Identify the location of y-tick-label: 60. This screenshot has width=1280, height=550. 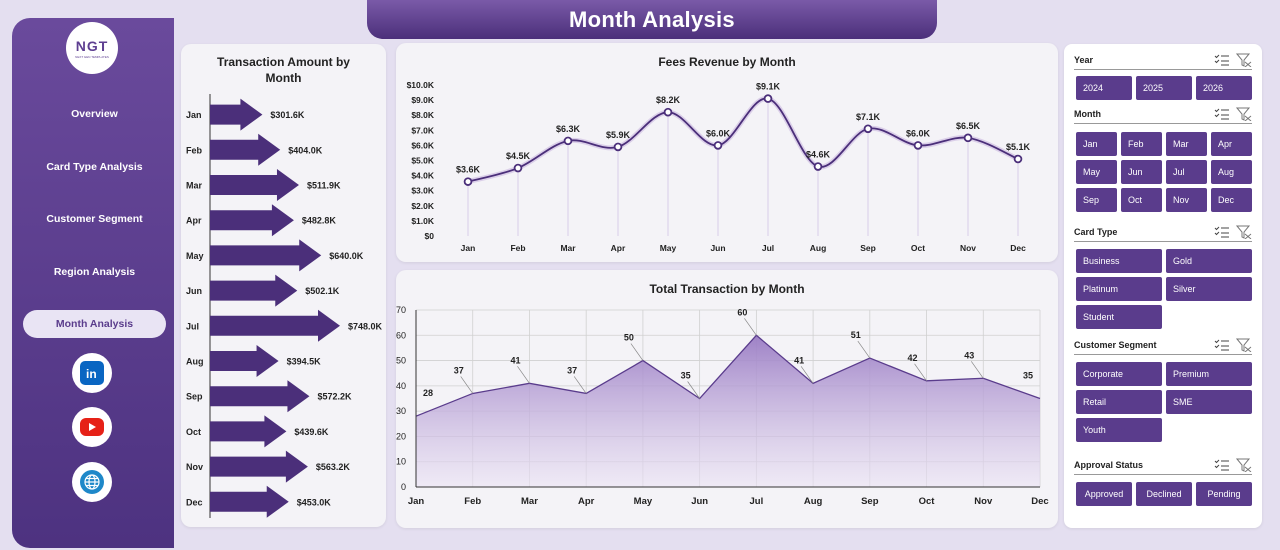
(401, 335).